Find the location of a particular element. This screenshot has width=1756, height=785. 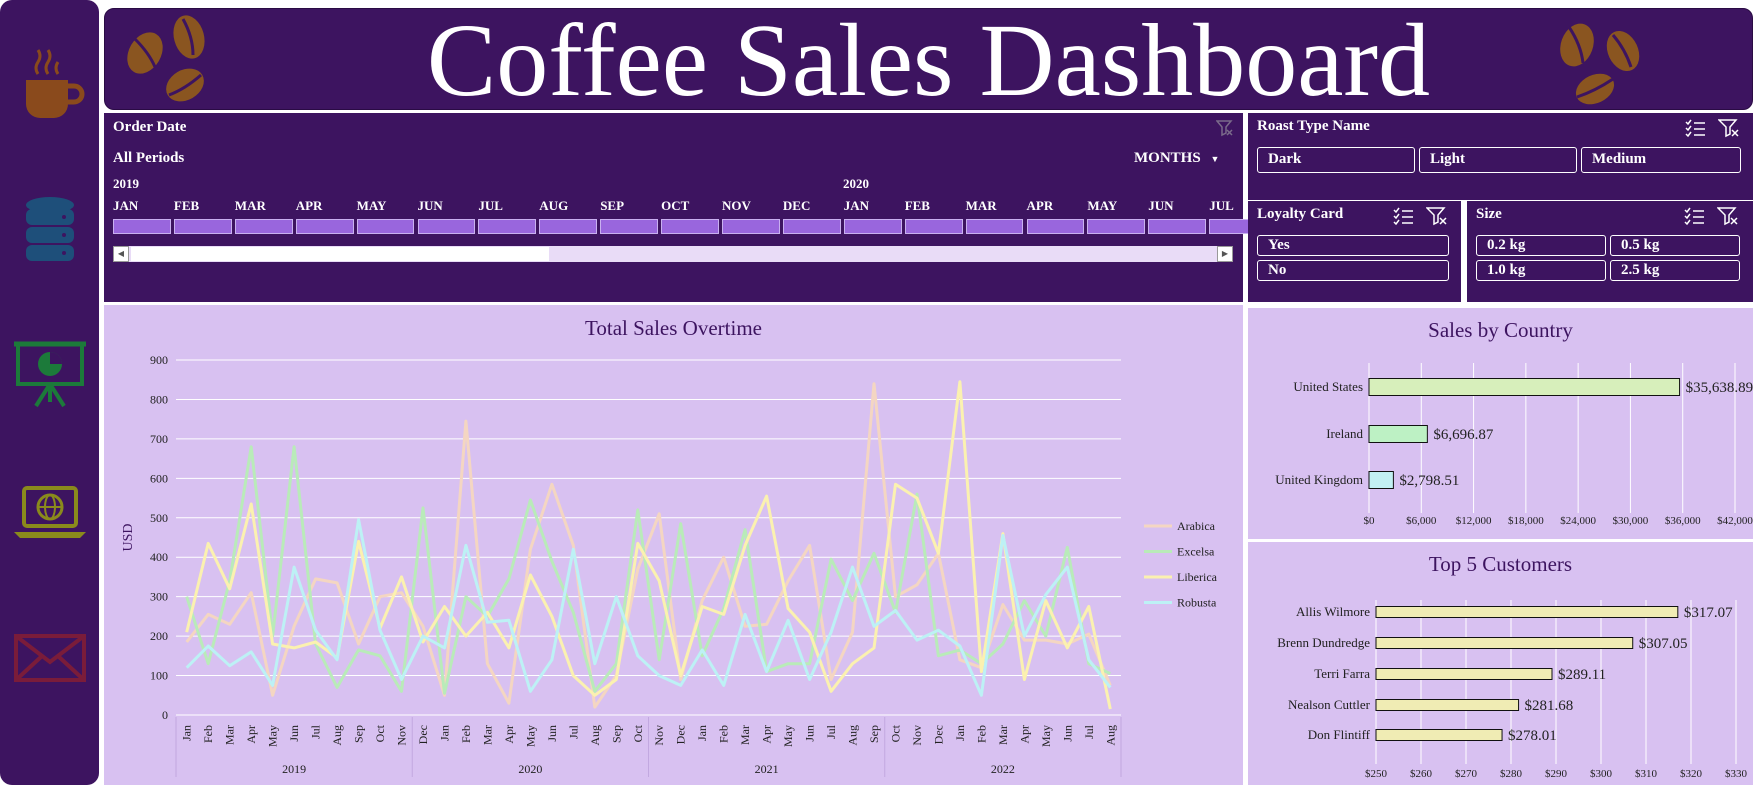

category-label: United States is located at coordinates (1328, 386).